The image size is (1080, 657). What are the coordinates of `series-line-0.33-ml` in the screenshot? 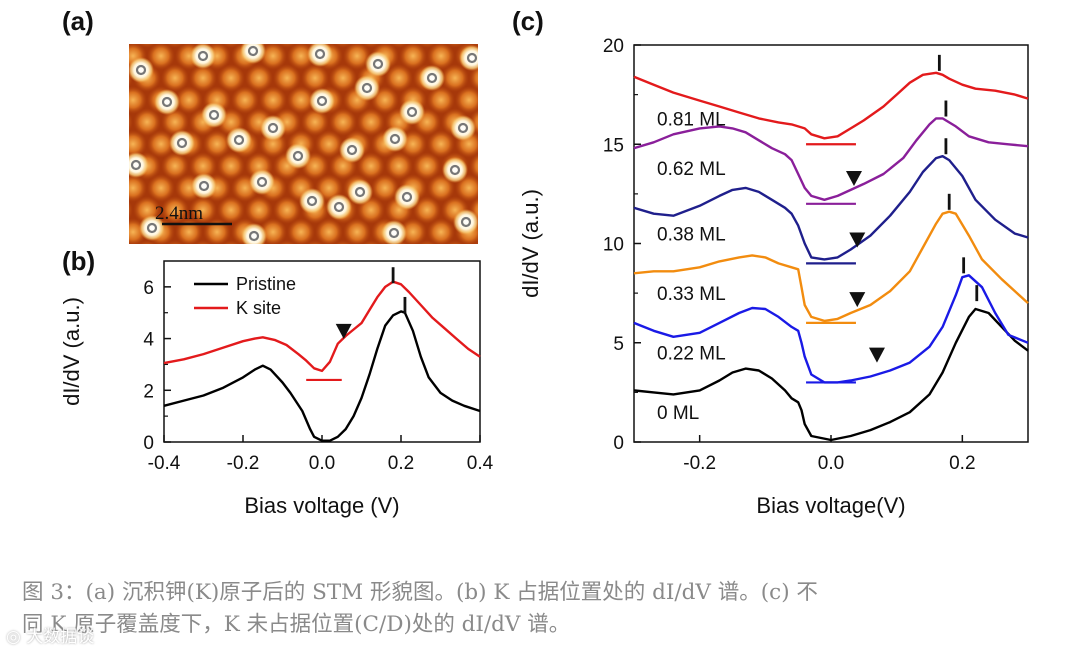 It's located at (831, 266).